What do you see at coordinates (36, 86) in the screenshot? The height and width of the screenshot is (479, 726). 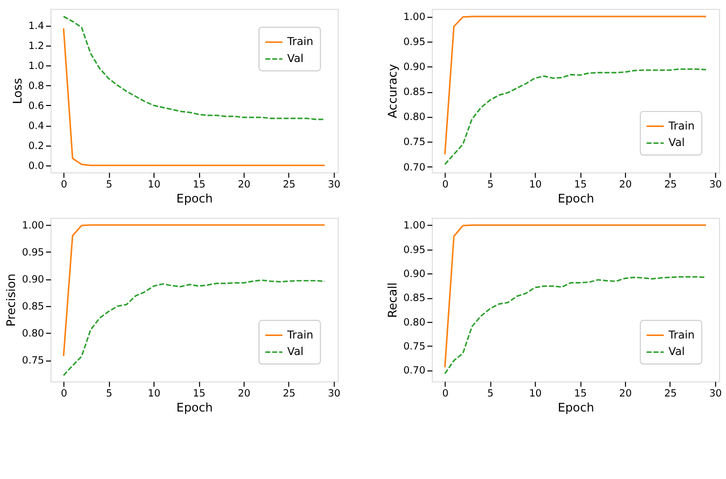 I see `y-tick-label: 0.8` at bounding box center [36, 86].